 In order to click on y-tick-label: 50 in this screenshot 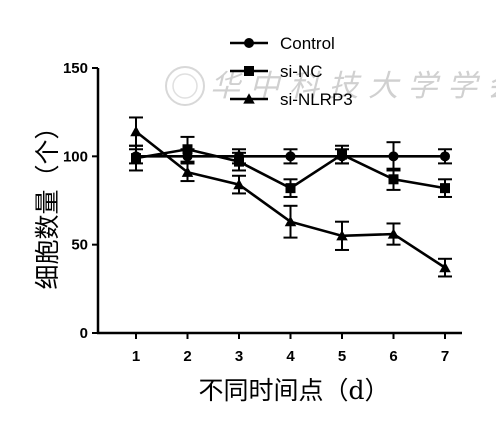, I will do `click(79, 245)`.